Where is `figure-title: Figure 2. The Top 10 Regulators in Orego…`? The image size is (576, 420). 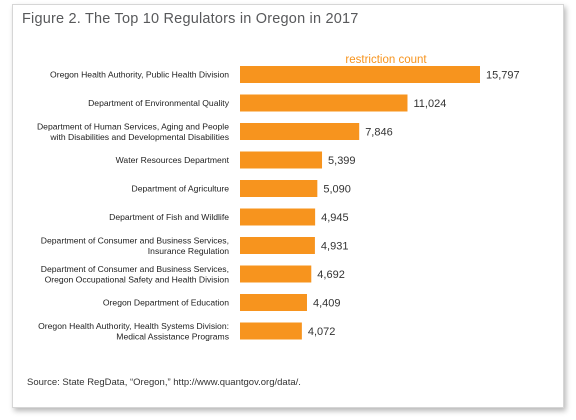
figure-title: Figure 2. The Top 10 Regulators in Orego… is located at coordinates (190, 19).